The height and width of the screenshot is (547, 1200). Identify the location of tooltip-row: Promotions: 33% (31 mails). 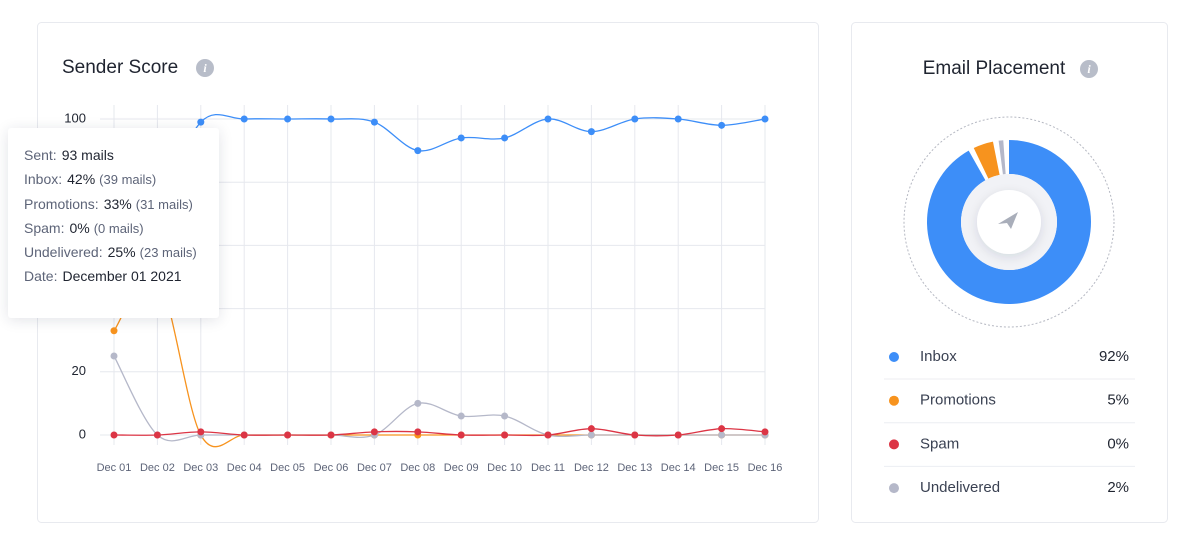
(121, 208).